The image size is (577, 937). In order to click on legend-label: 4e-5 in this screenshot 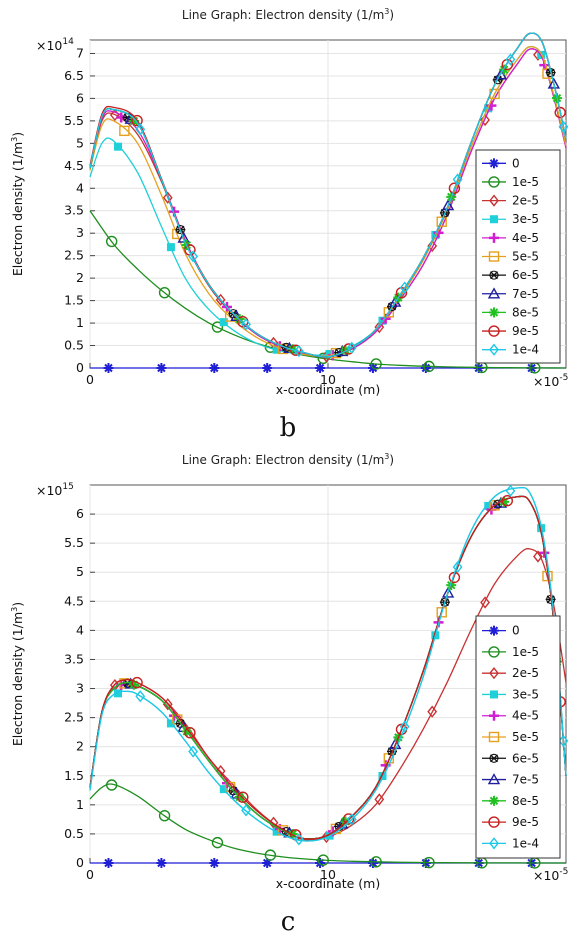, I will do `click(525, 238)`.